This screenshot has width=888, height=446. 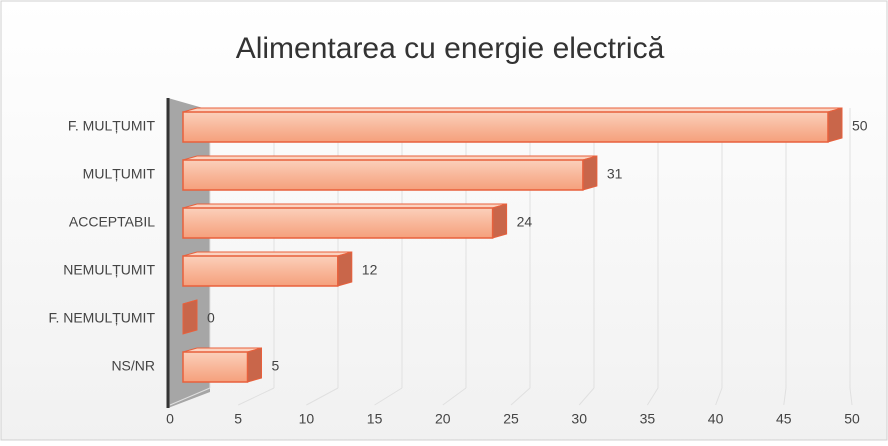 What do you see at coordinates (119, 174) in the screenshot?
I see `y-tick-label: MULȚUMIT` at bounding box center [119, 174].